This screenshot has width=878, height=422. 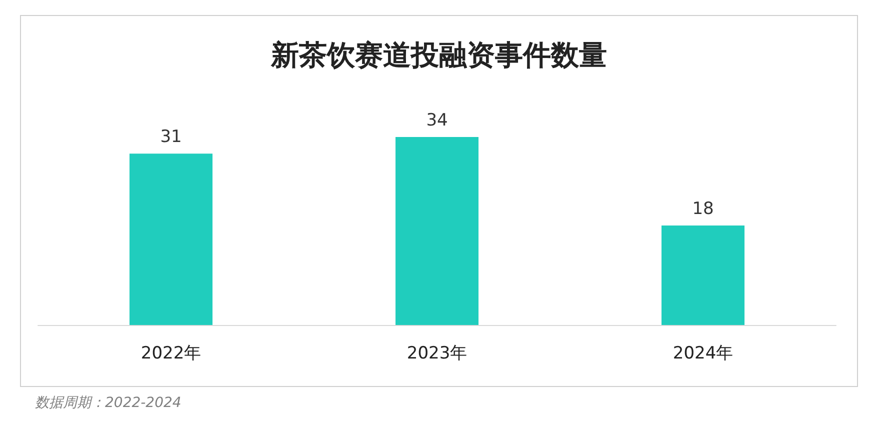 I want to click on x-tick-label: 2022年, so click(x=171, y=354).